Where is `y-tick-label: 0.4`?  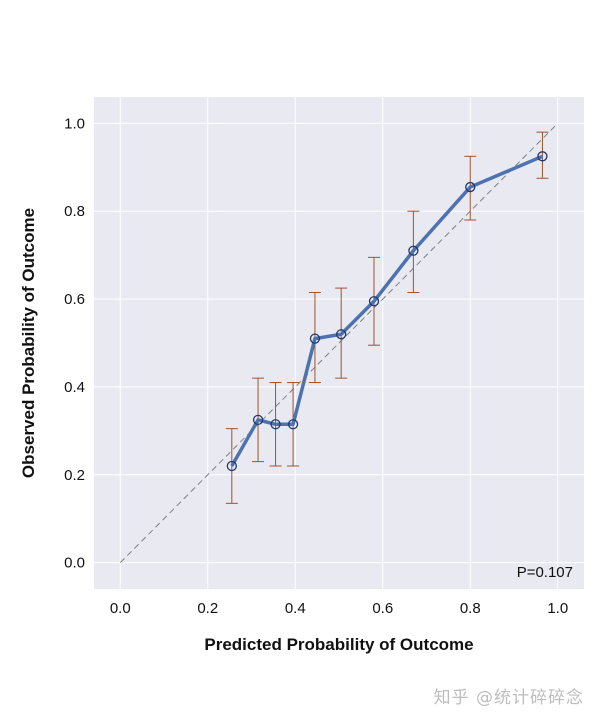
y-tick-label: 0.4 is located at coordinates (74, 387).